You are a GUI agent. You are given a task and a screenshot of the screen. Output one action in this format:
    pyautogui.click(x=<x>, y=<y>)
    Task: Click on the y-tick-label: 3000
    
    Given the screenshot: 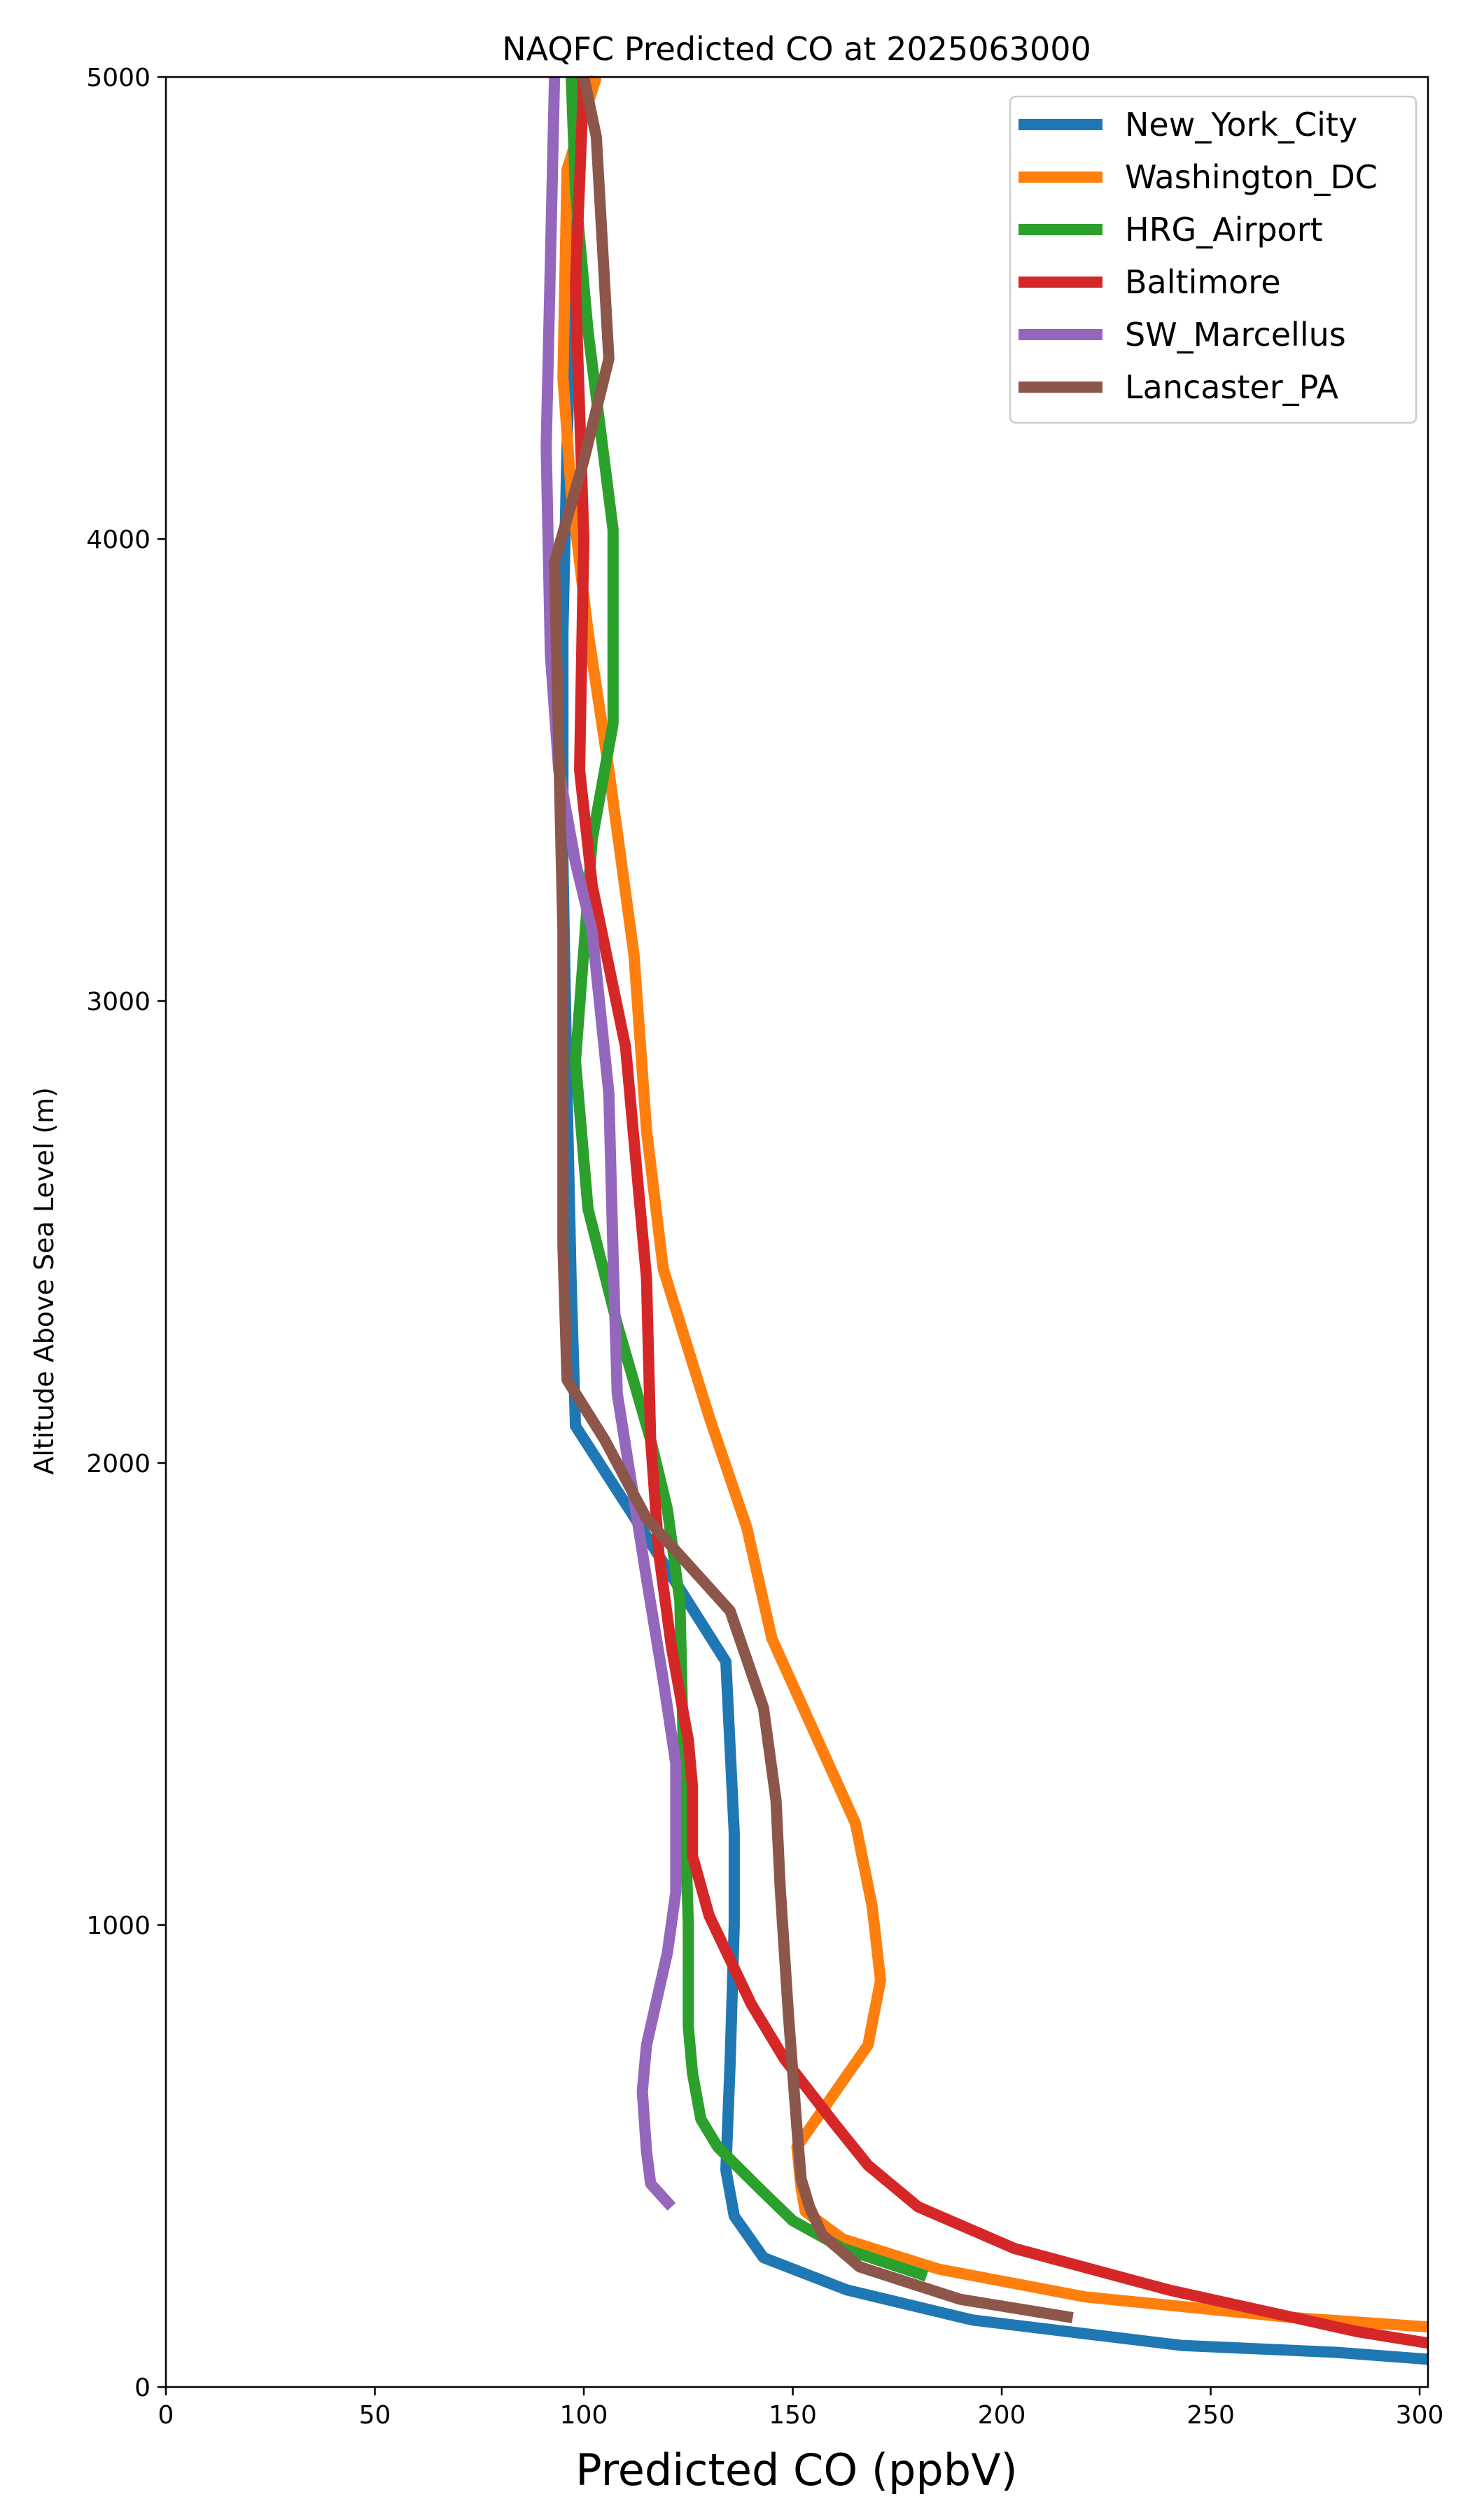 What is the action you would take?
    pyautogui.click(x=118, y=1002)
    